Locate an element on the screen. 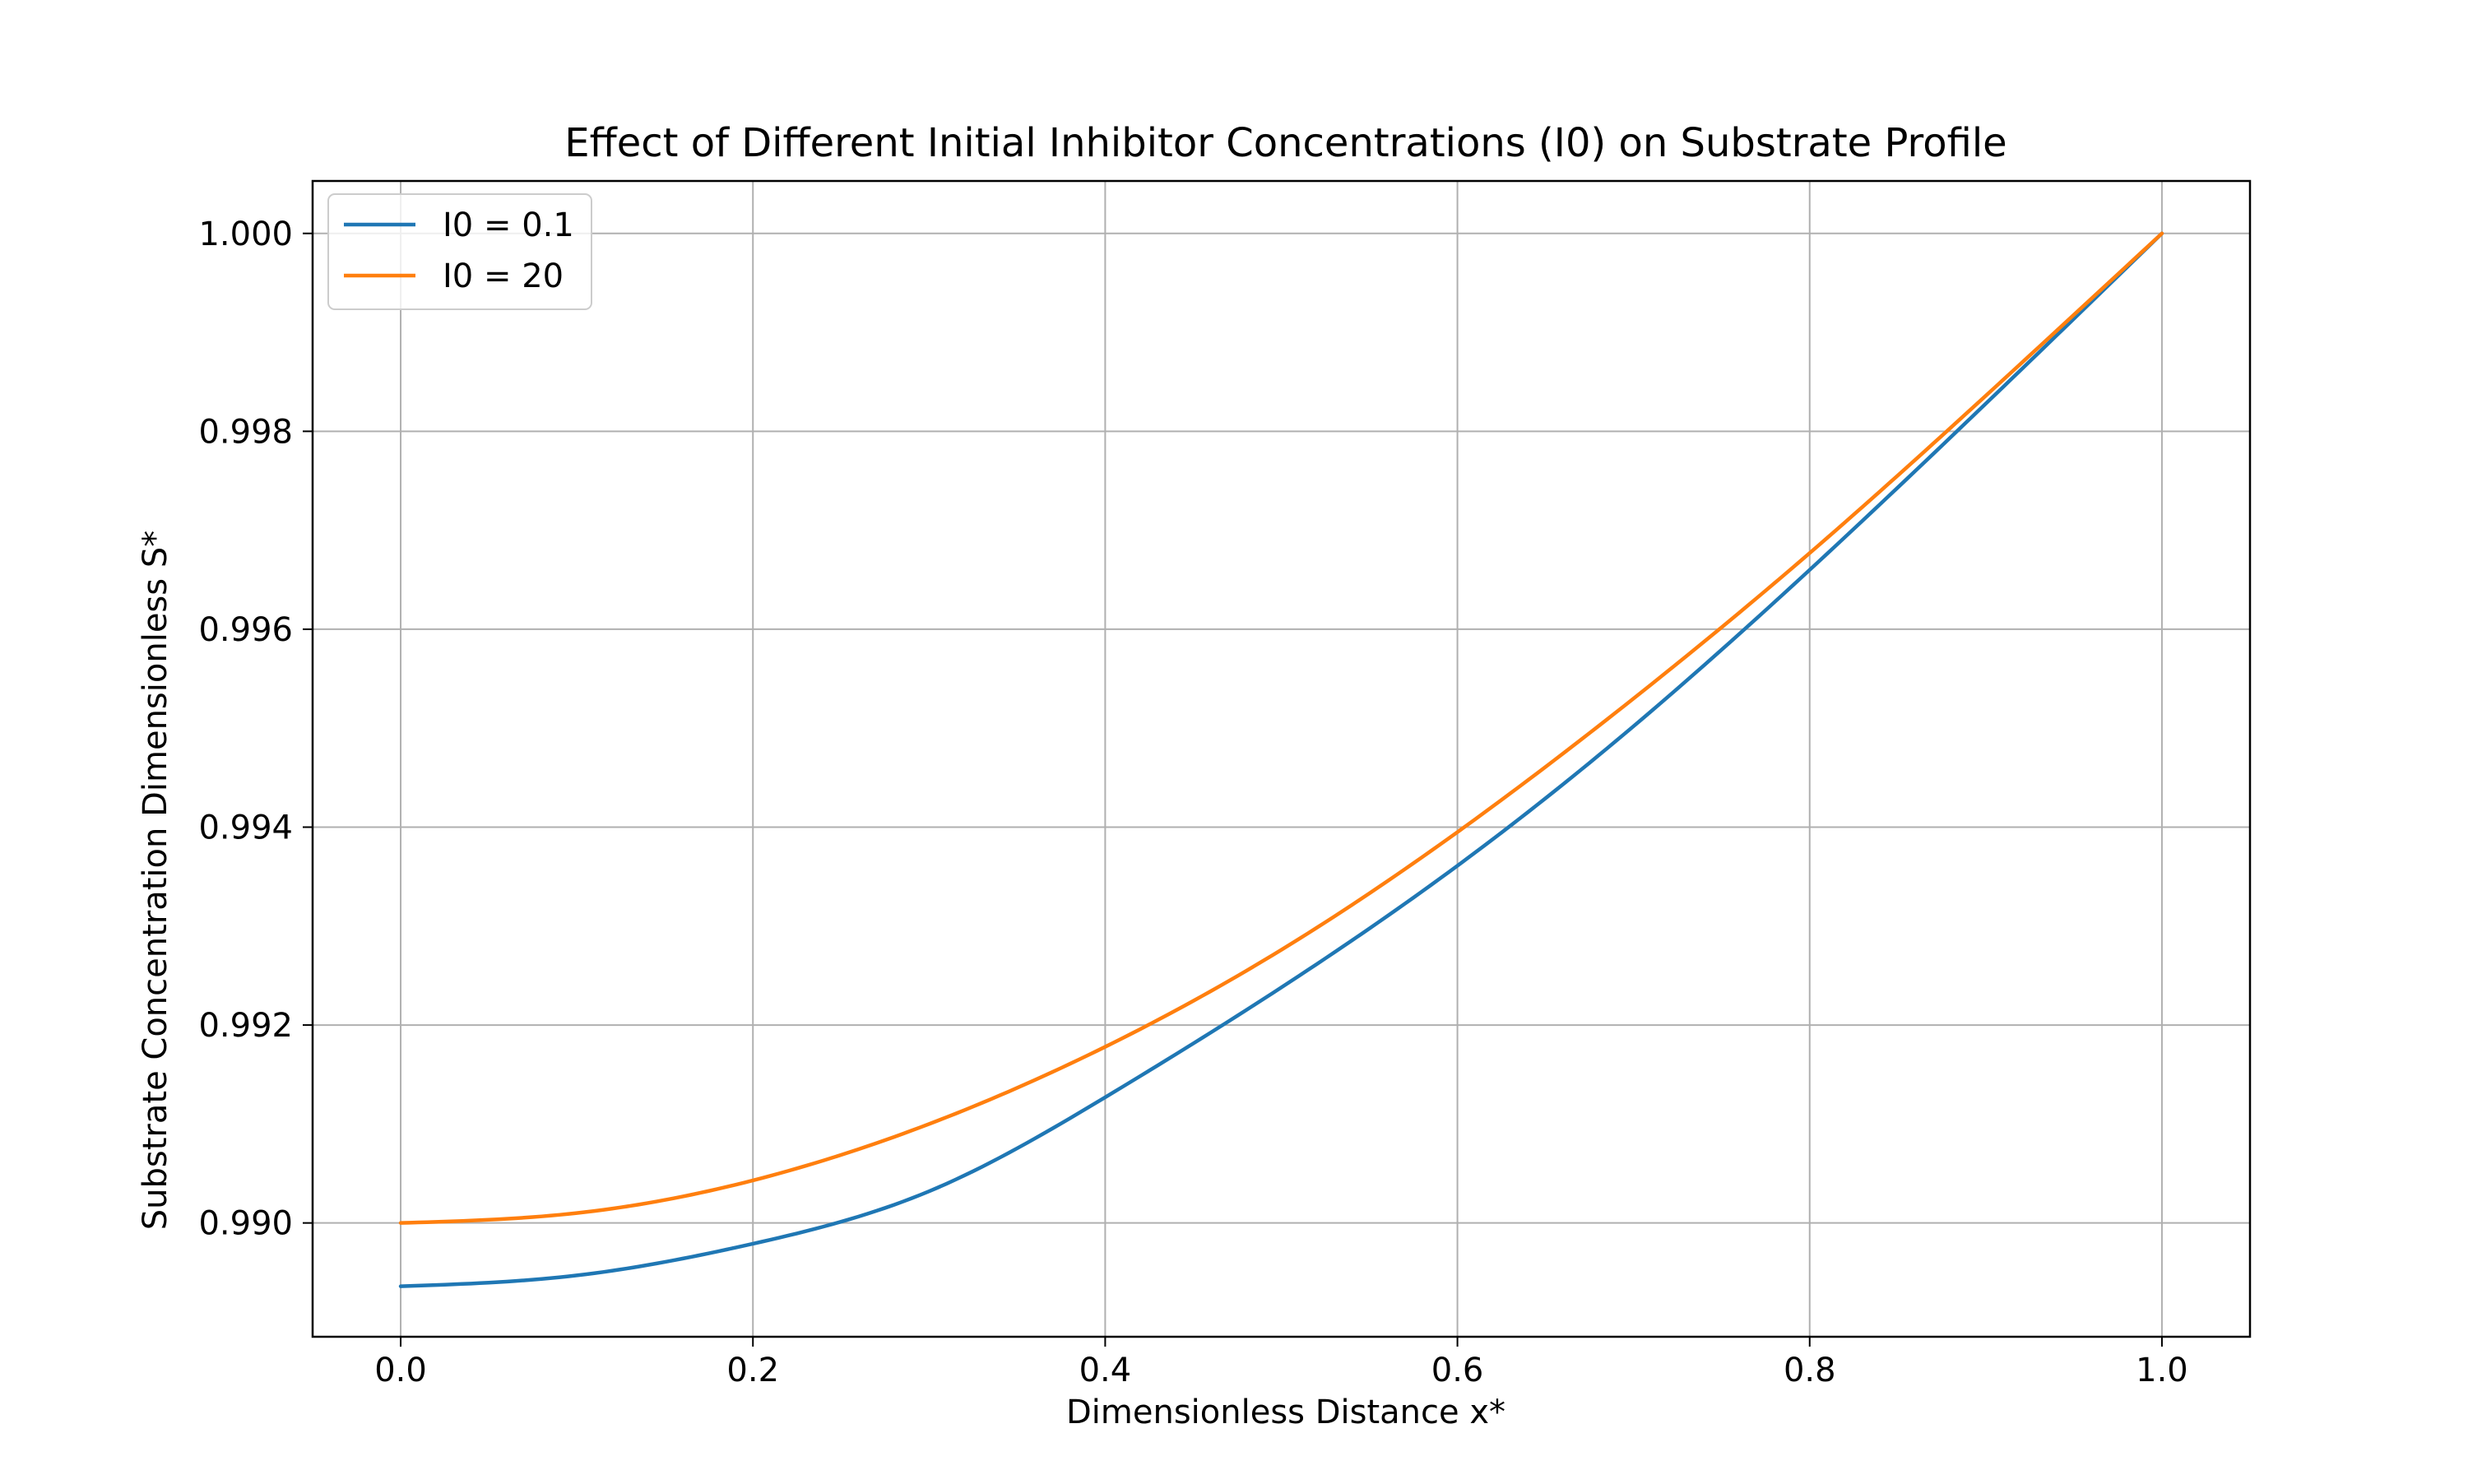 The image size is (2468, 1484). y-tick-label: 0.992 is located at coordinates (246, 1026).